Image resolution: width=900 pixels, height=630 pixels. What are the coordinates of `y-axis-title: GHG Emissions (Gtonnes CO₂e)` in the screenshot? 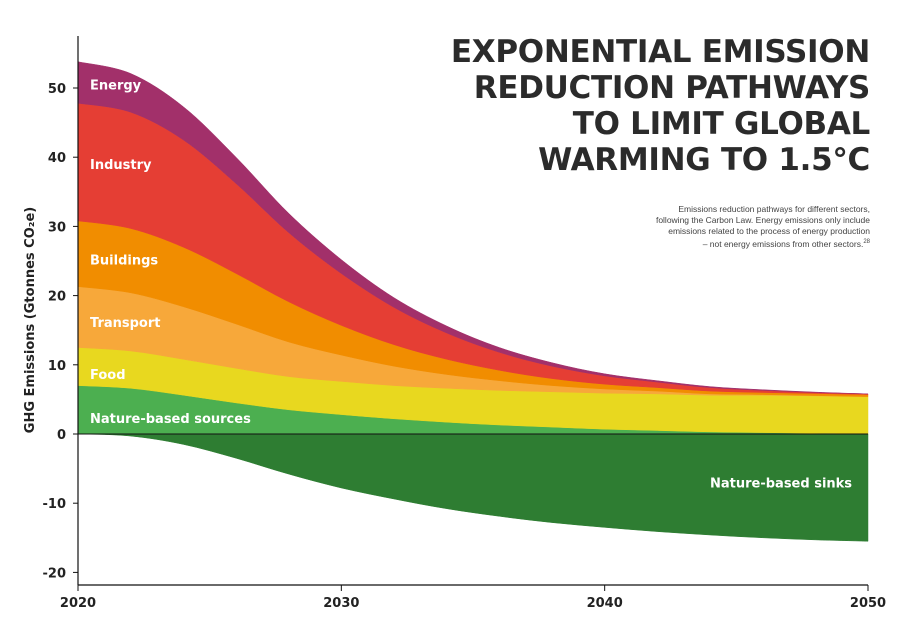 It's located at (30, 320).